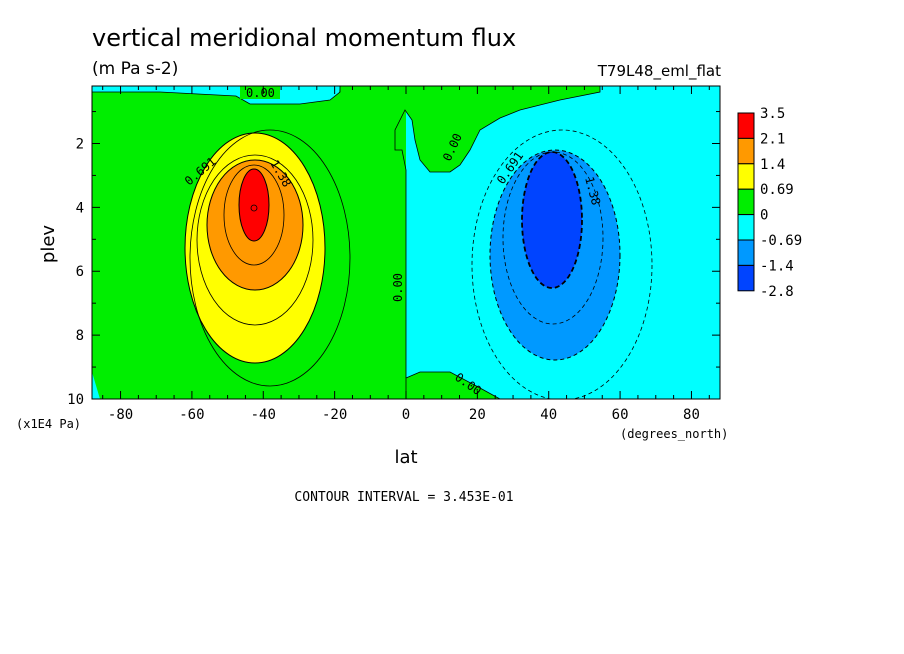 The height and width of the screenshot is (654, 904). I want to click on x-tick-label: 60, so click(620, 415).